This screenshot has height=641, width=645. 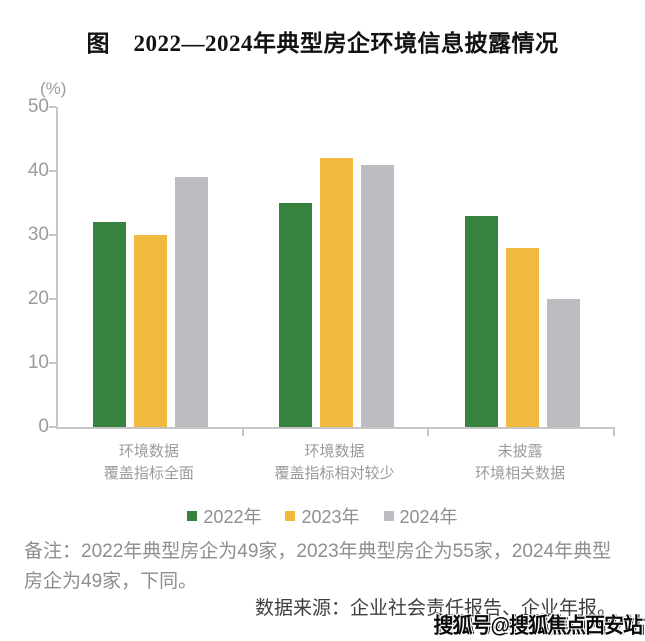 I want to click on y-tick-label: 20, so click(x=38, y=298).